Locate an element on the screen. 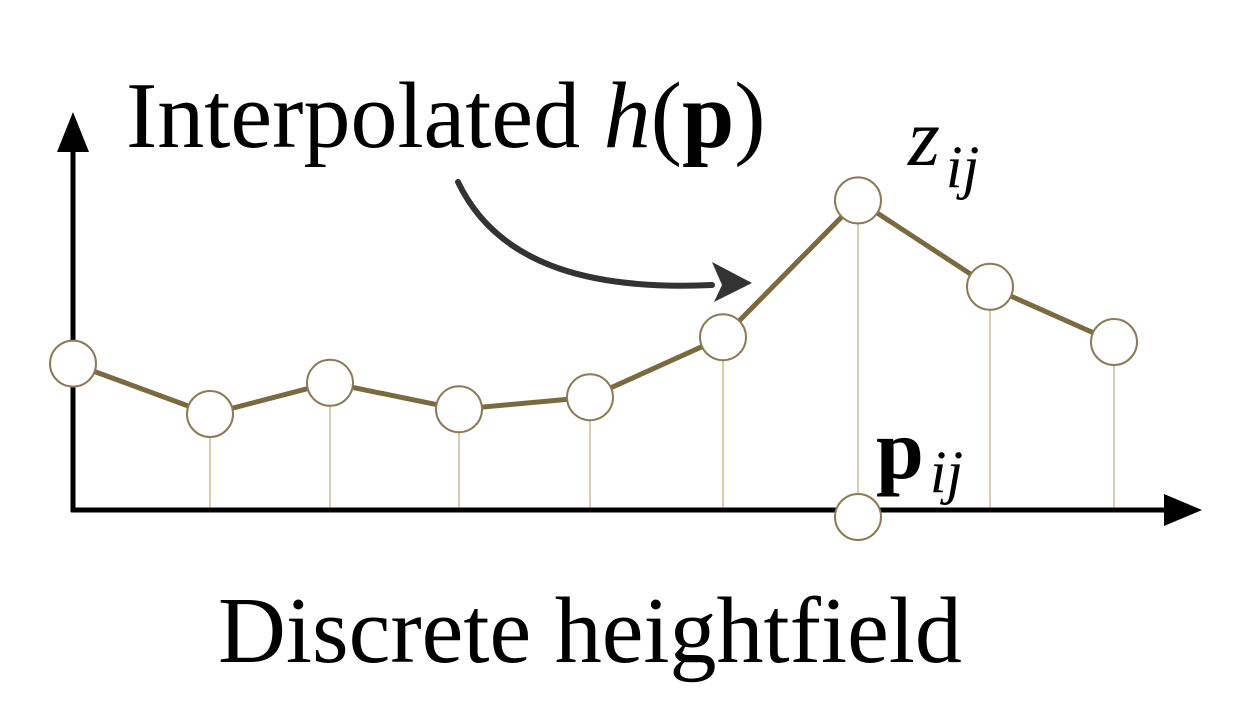  x-axis-arrowhead is located at coordinates (1183, 510).